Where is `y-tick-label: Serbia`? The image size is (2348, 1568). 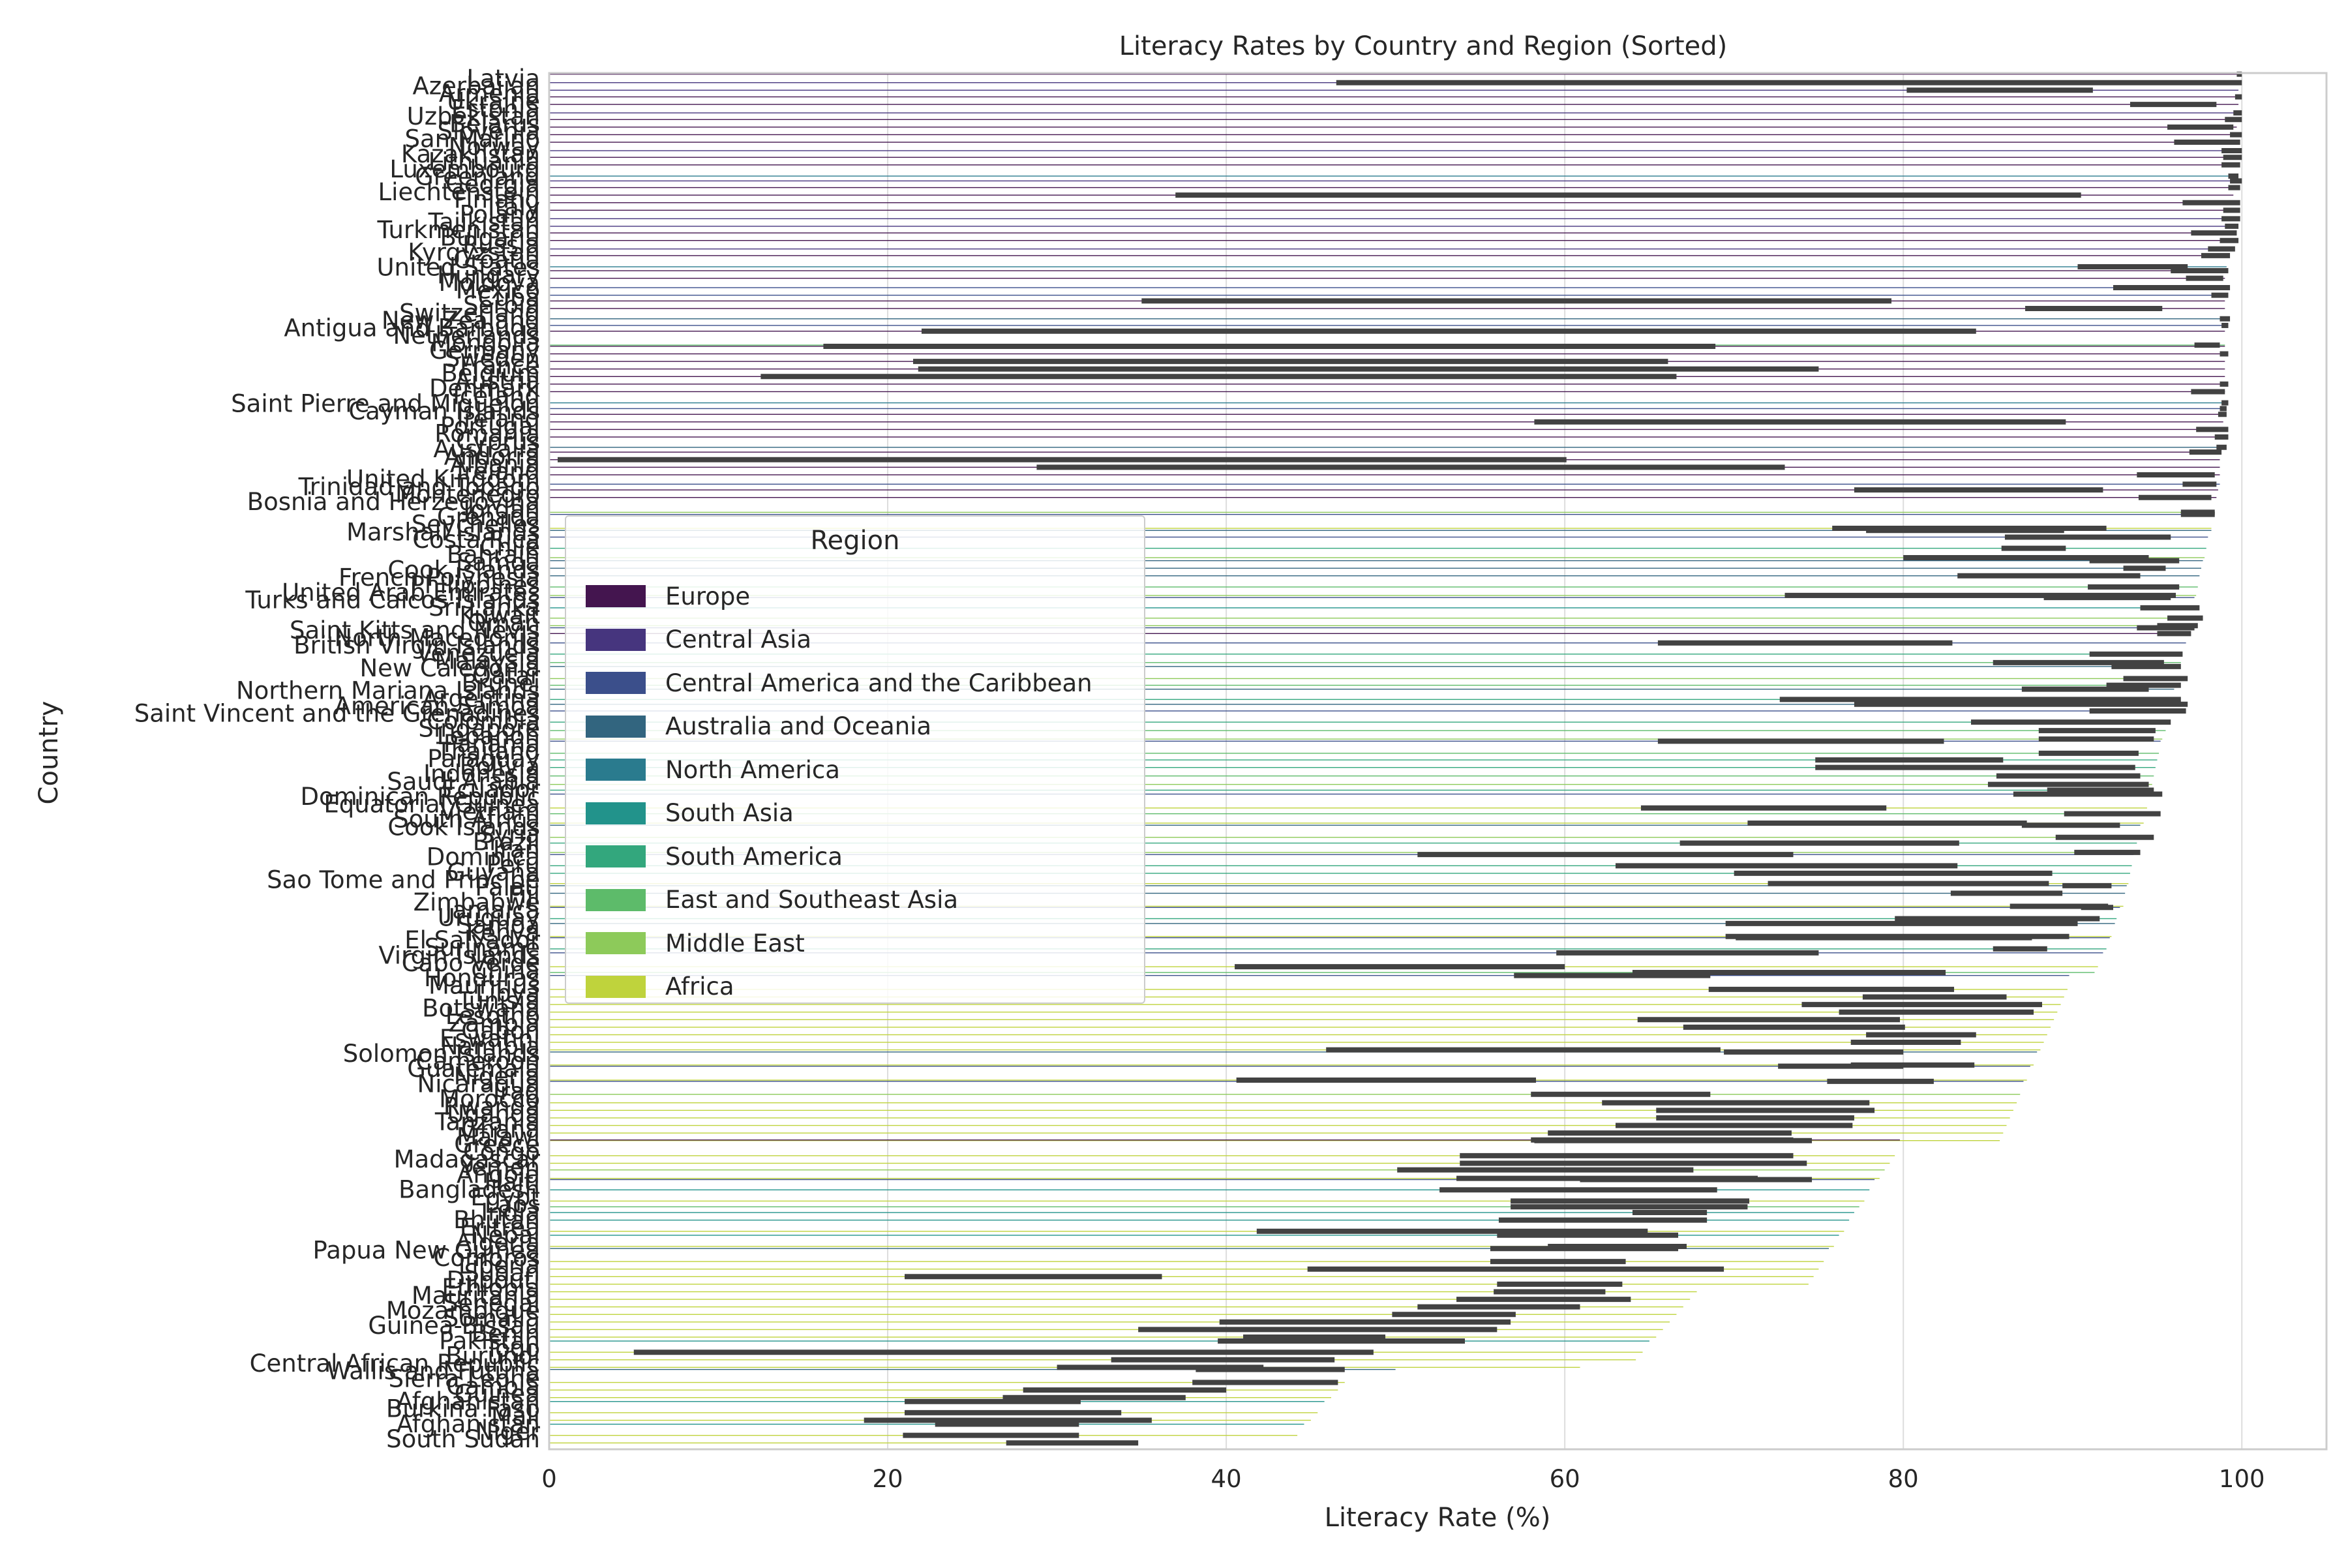 y-tick-label: Serbia is located at coordinates (502, 306).